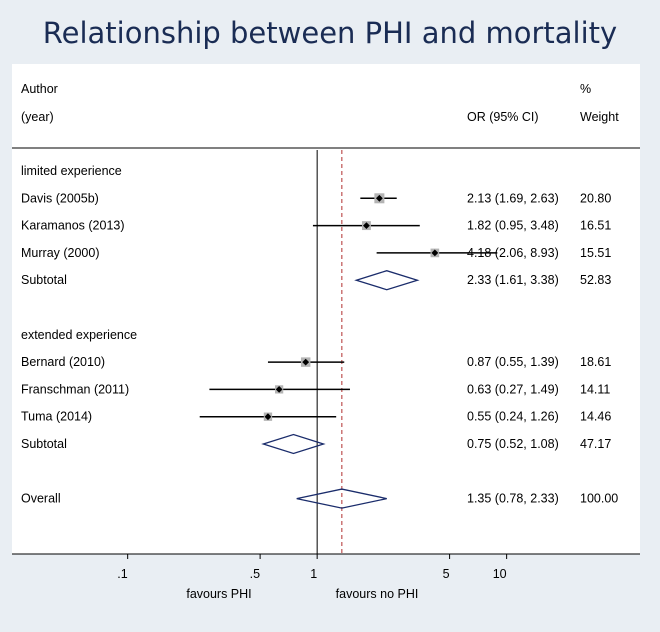 Image resolution: width=660 pixels, height=632 pixels. I want to click on or-ci-value: 0.87 (0.55, 1.39), so click(513, 362).